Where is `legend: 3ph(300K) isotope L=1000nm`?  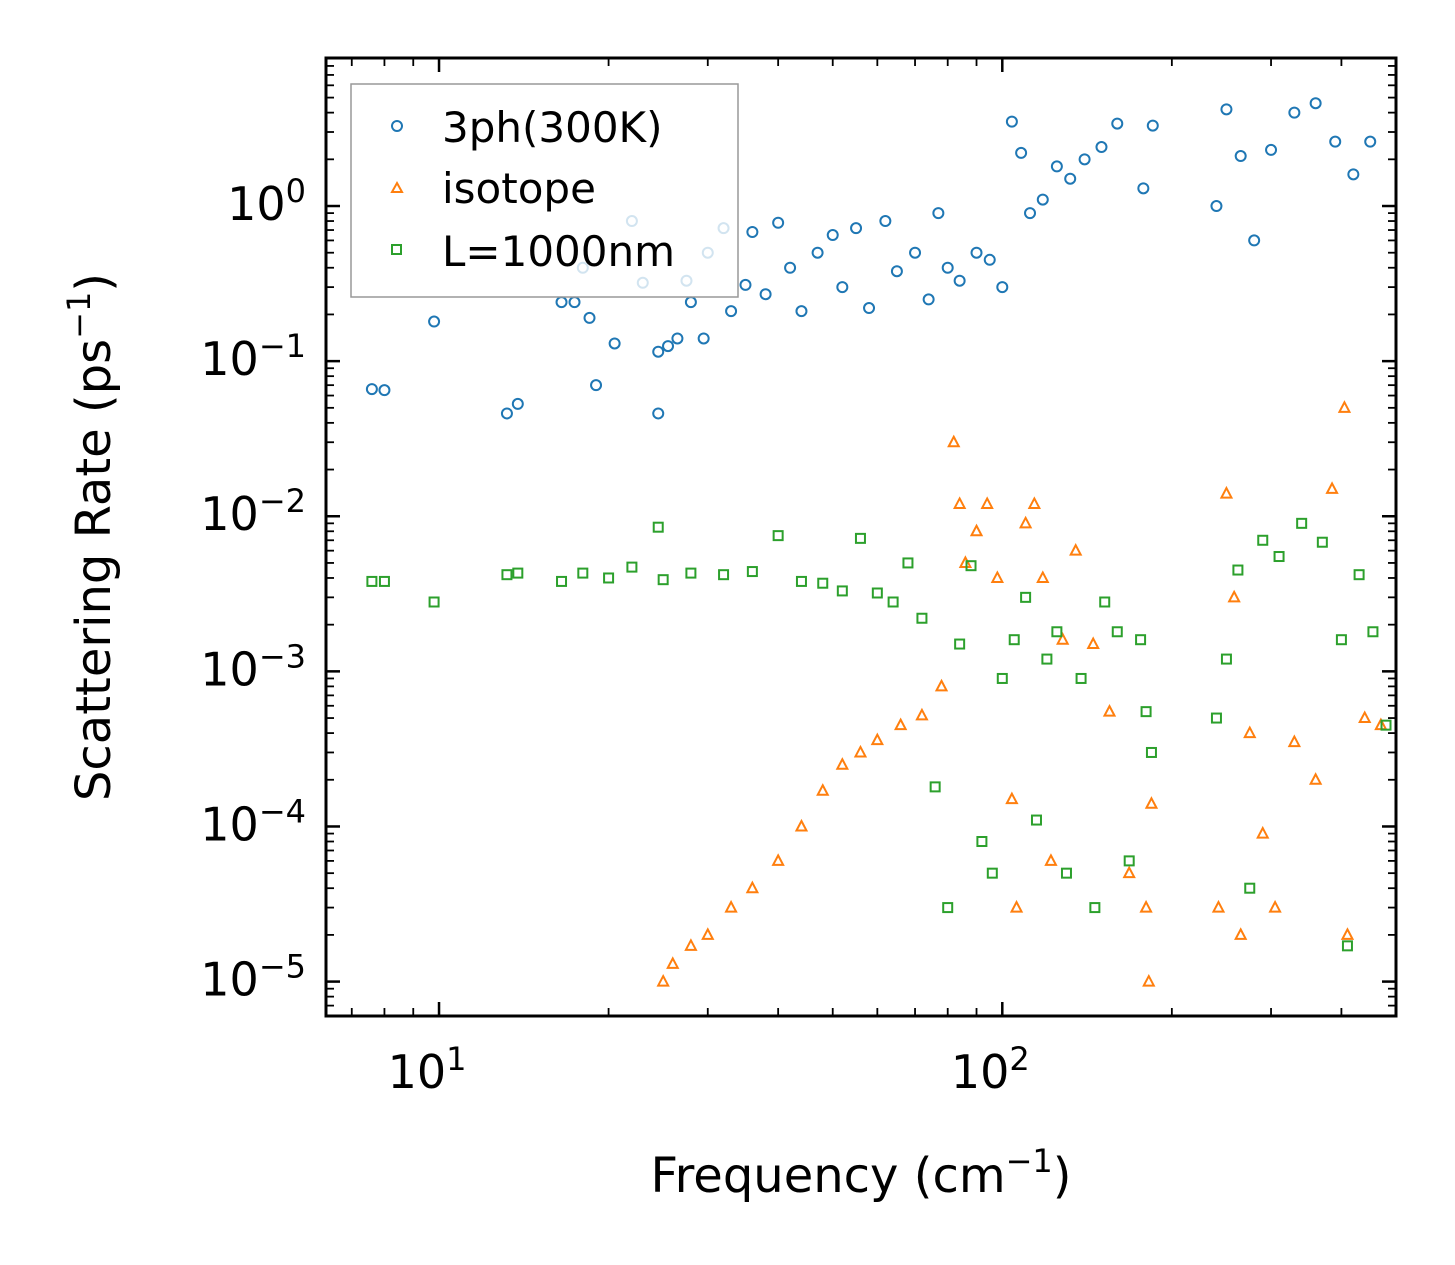 legend: 3ph(300K) isotope L=1000nm is located at coordinates (544, 190).